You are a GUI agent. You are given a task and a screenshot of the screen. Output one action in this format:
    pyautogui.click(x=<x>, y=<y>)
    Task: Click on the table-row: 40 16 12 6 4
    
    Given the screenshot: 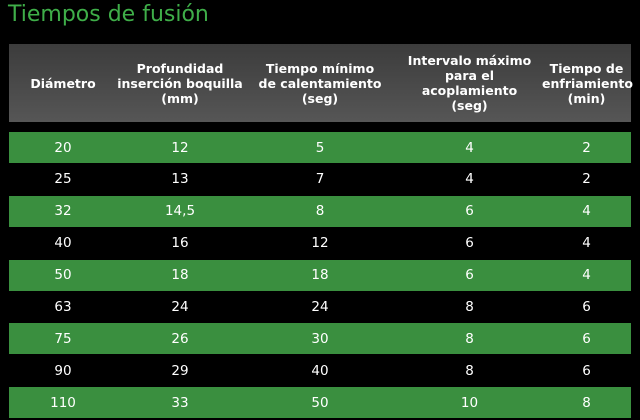 What is the action you would take?
    pyautogui.click(x=320, y=243)
    